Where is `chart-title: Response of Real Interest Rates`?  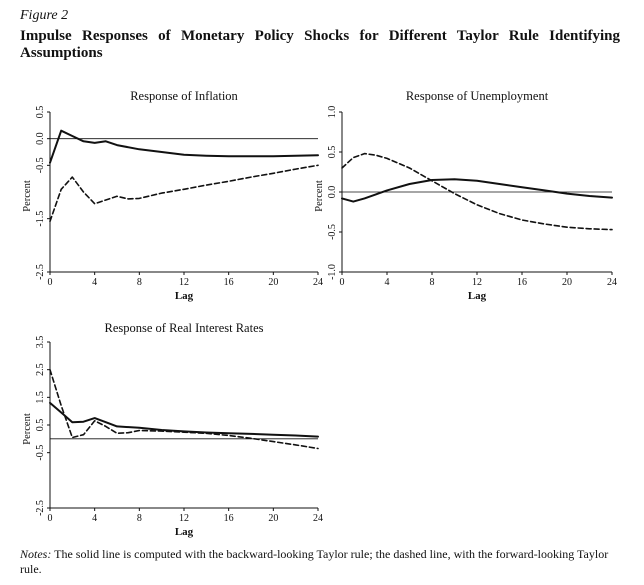
chart-title: Response of Real Interest Rates is located at coordinates (184, 328).